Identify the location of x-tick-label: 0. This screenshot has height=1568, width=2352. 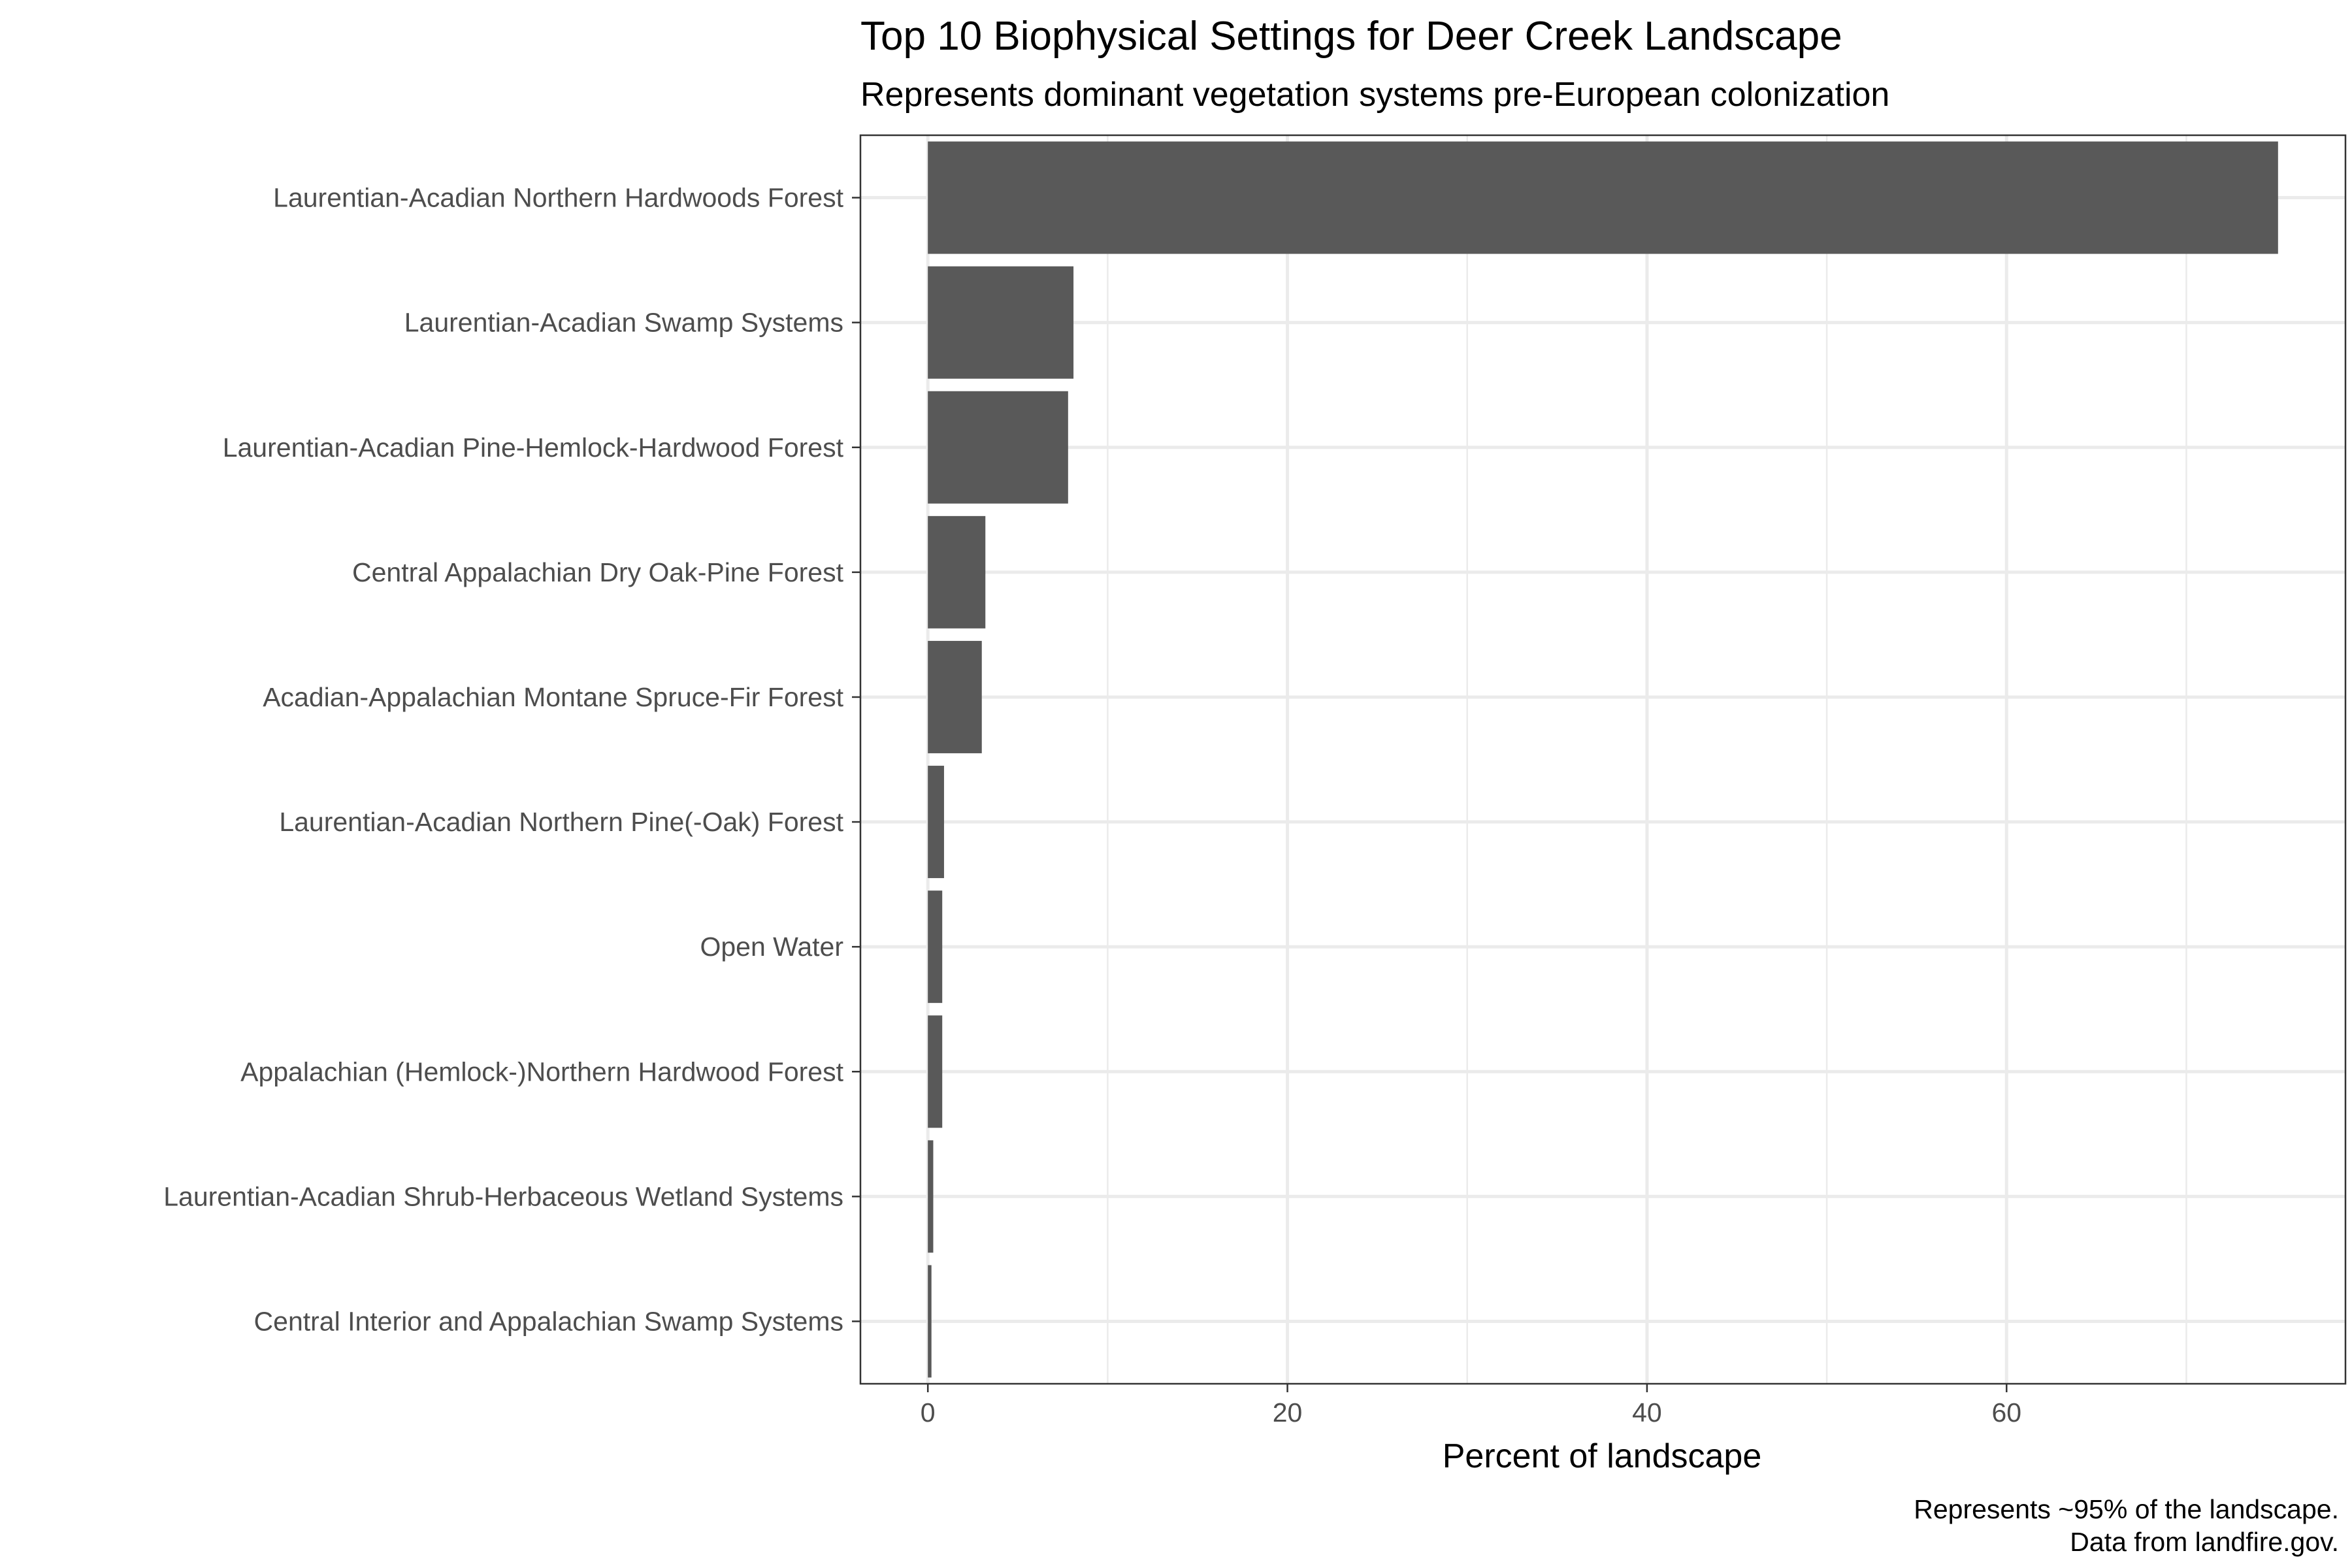
(928, 1412).